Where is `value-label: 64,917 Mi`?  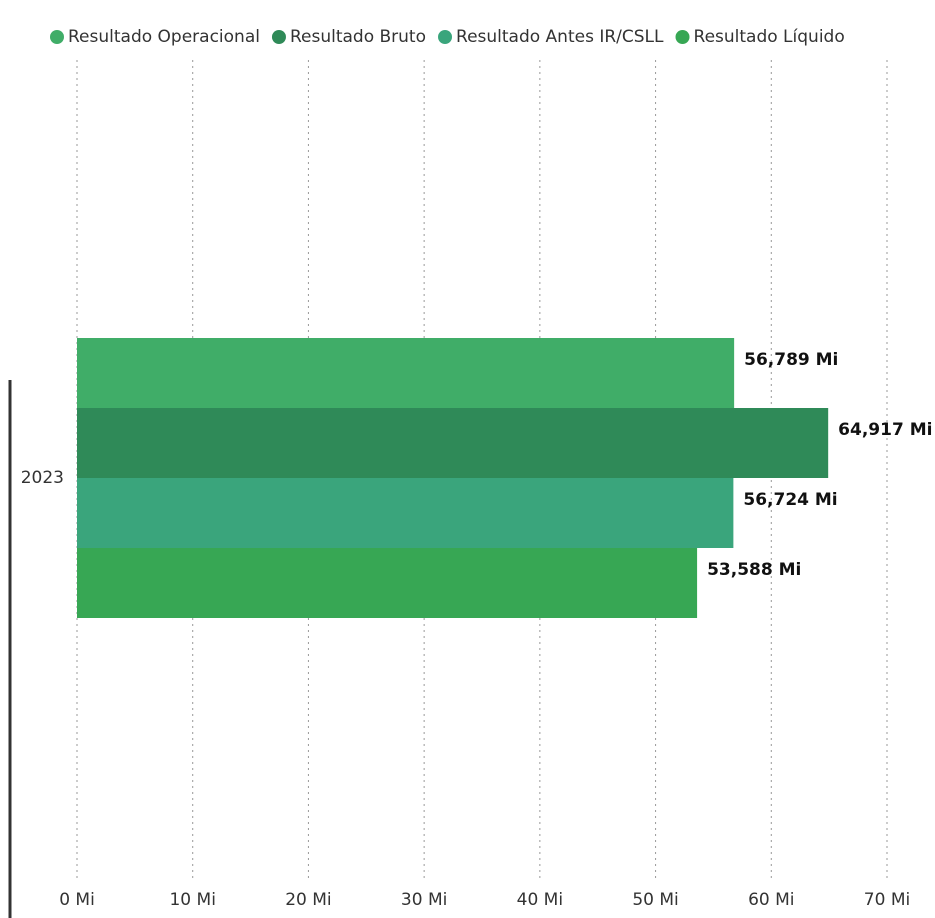 value-label: 64,917 Mi is located at coordinates (885, 430).